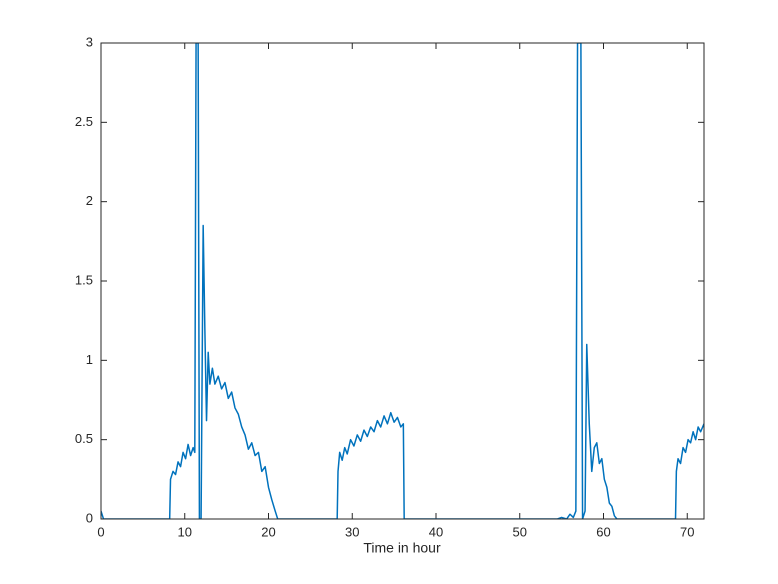  I want to click on y-tick-label: 0, so click(89, 517).